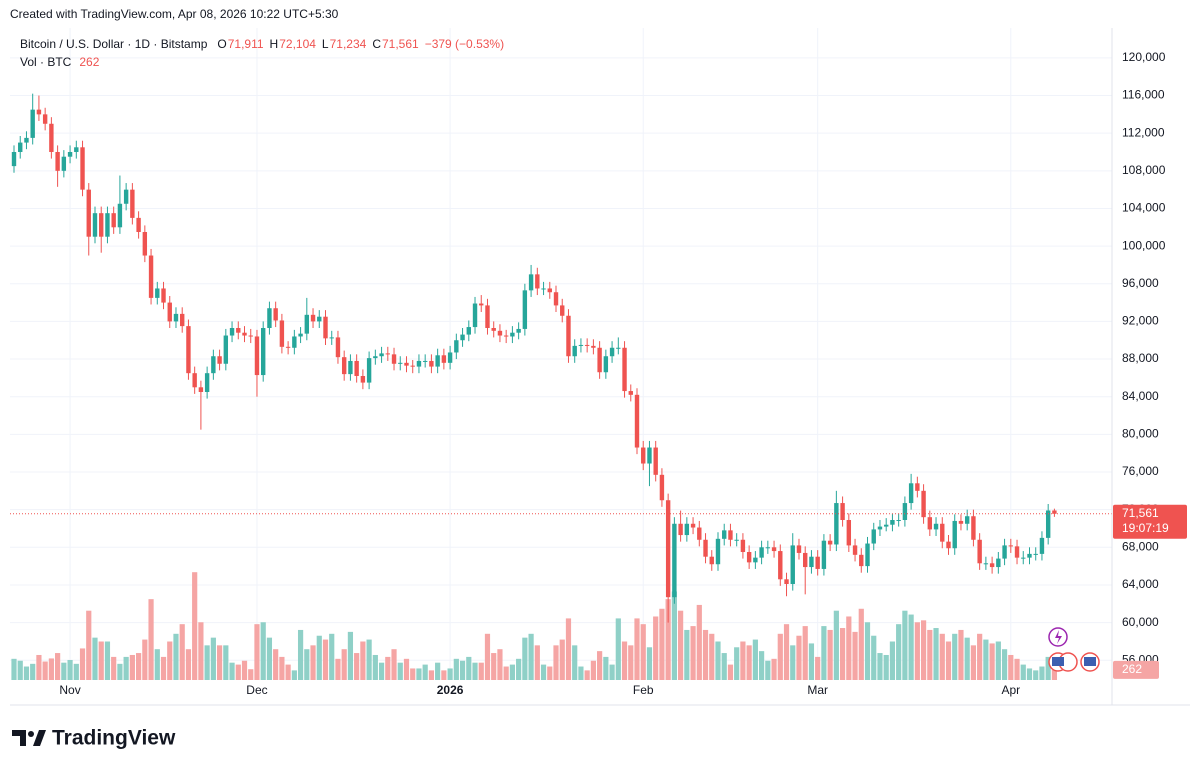 The height and width of the screenshot is (769, 1200). Describe the element at coordinates (114, 738) in the screenshot. I see `brand-name: TradingView` at that location.